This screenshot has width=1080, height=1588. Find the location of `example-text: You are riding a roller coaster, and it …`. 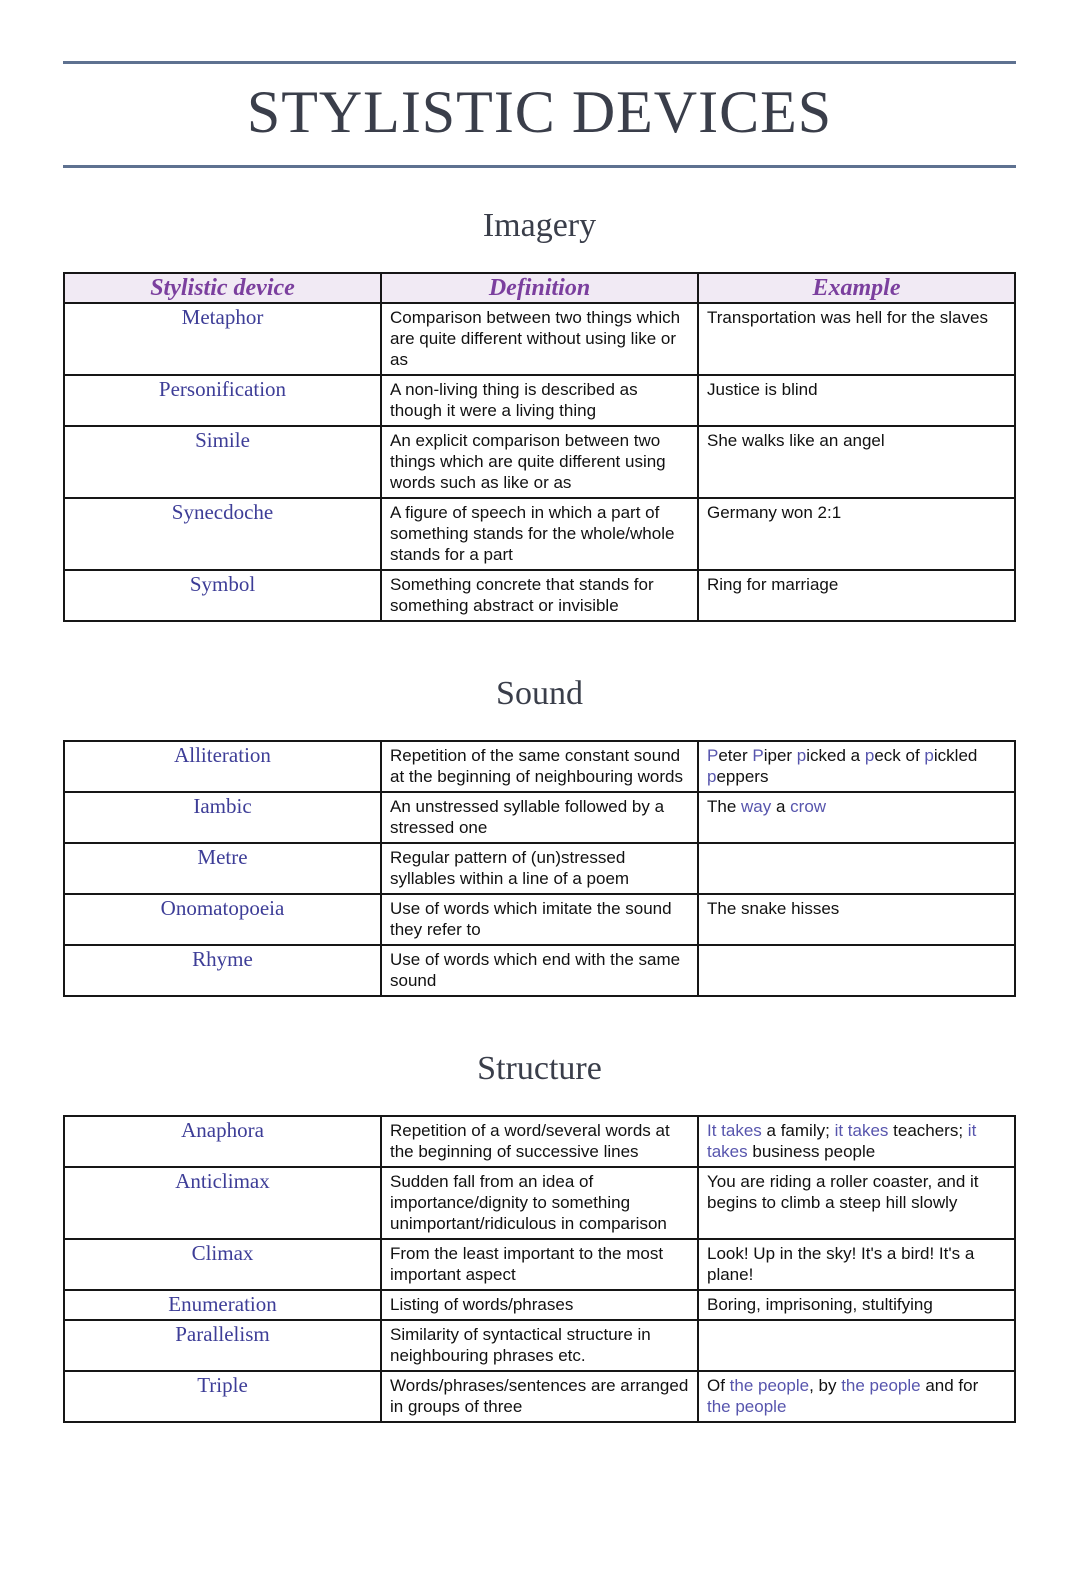

example-text: You are riding a roller coaster, and it … is located at coordinates (843, 1192).